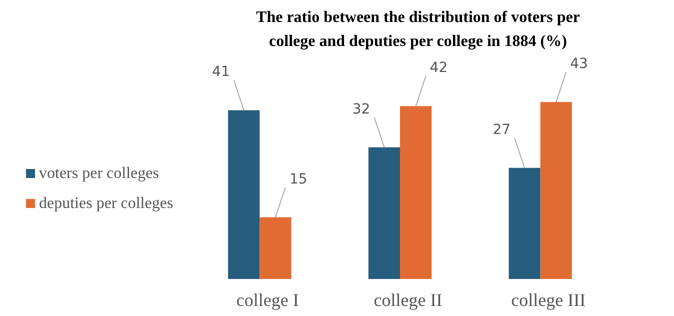 The width and height of the screenshot is (674, 316). What do you see at coordinates (361, 109) in the screenshot?
I see `data-label: 32` at bounding box center [361, 109].